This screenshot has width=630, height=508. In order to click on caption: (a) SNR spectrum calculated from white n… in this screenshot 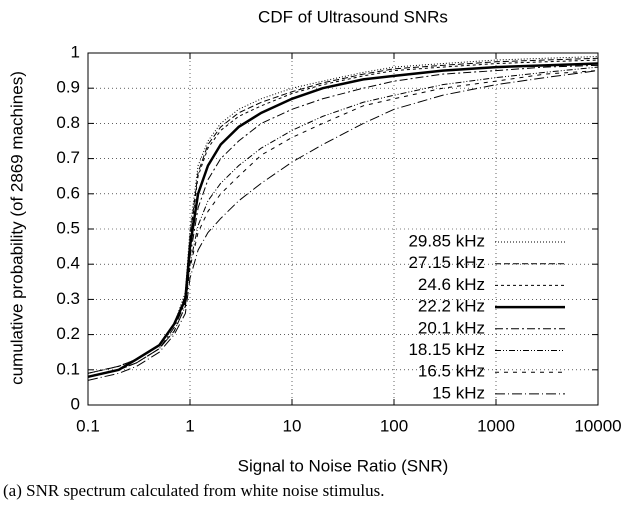, I will do `click(193, 490)`.